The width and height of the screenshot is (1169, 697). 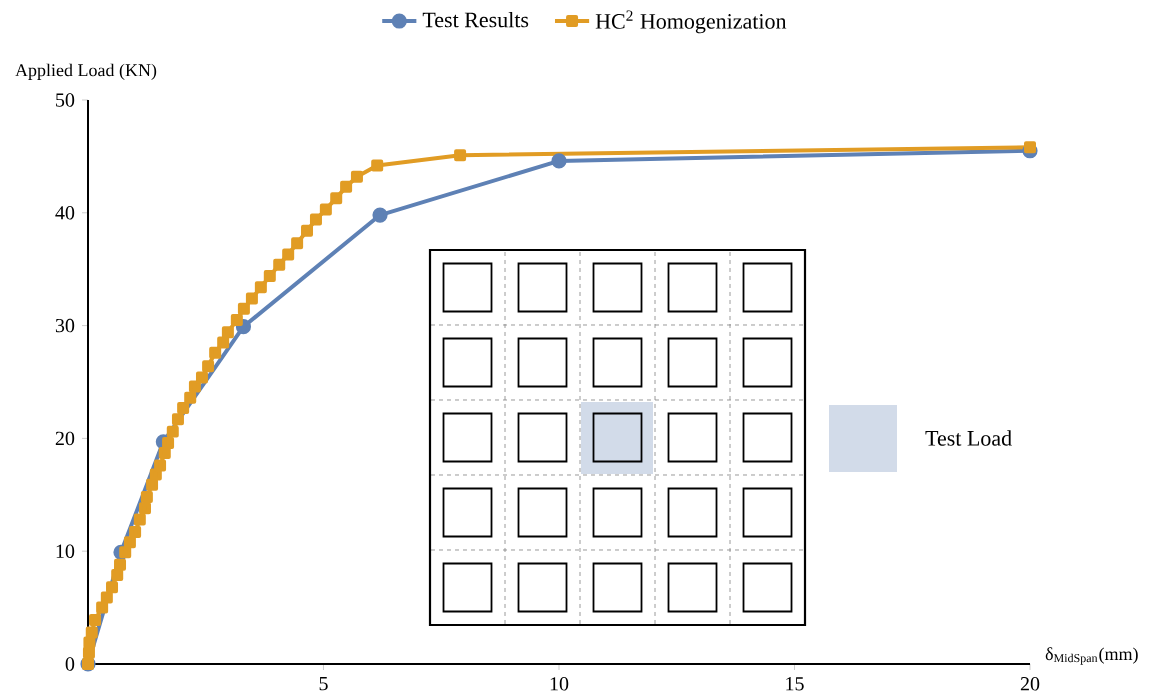 I want to click on x-tick-label: 10, so click(x=559, y=683).